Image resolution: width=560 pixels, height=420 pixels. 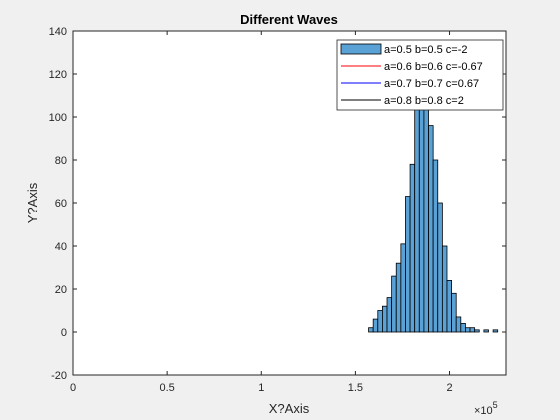 I want to click on y-tick-label: 140, so click(x=58, y=32).